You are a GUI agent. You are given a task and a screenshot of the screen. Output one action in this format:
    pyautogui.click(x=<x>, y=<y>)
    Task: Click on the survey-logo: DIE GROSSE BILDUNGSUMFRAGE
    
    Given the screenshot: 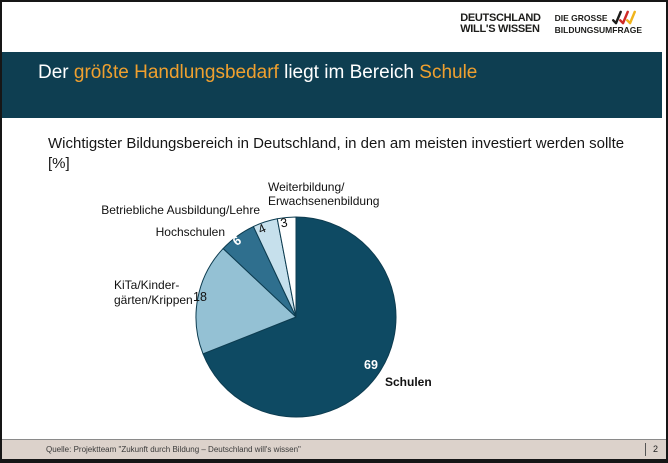 What is the action you would take?
    pyautogui.click(x=598, y=22)
    